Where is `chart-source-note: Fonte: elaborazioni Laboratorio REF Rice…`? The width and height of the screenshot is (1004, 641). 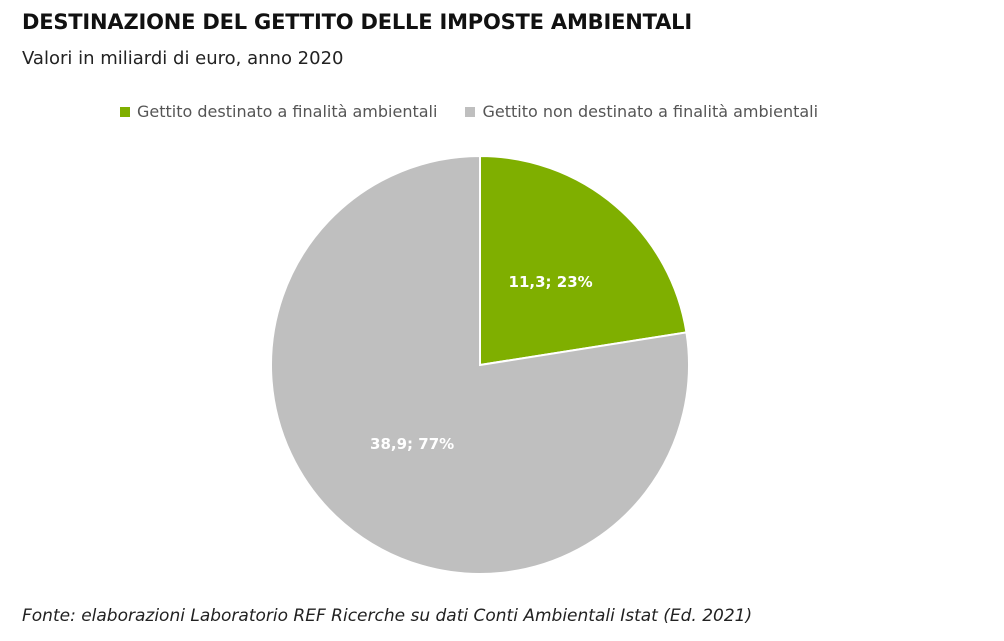 chart-source-note: Fonte: elaborazioni Laboratorio REF Rice… is located at coordinates (387, 616).